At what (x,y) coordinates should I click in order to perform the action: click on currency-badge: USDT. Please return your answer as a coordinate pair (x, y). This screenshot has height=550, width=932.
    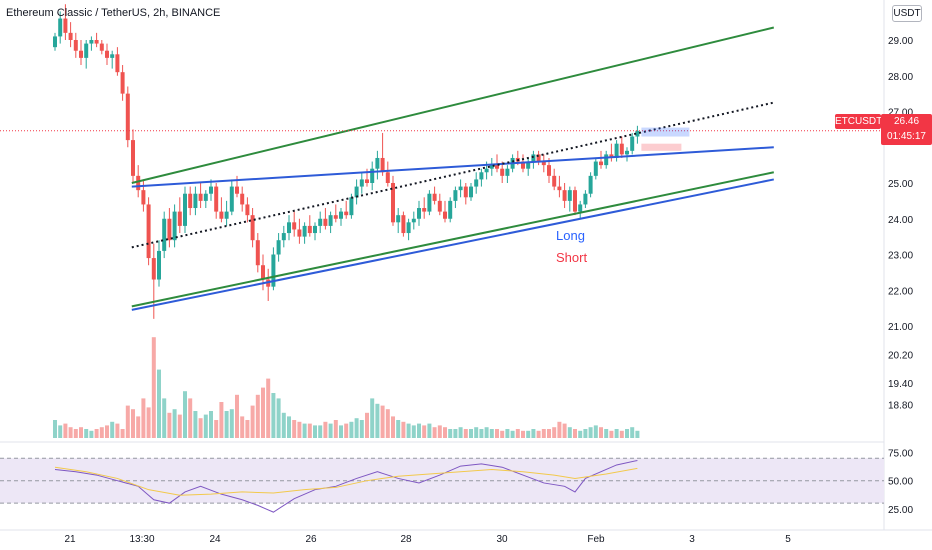
    Looking at the image, I should click on (907, 13).